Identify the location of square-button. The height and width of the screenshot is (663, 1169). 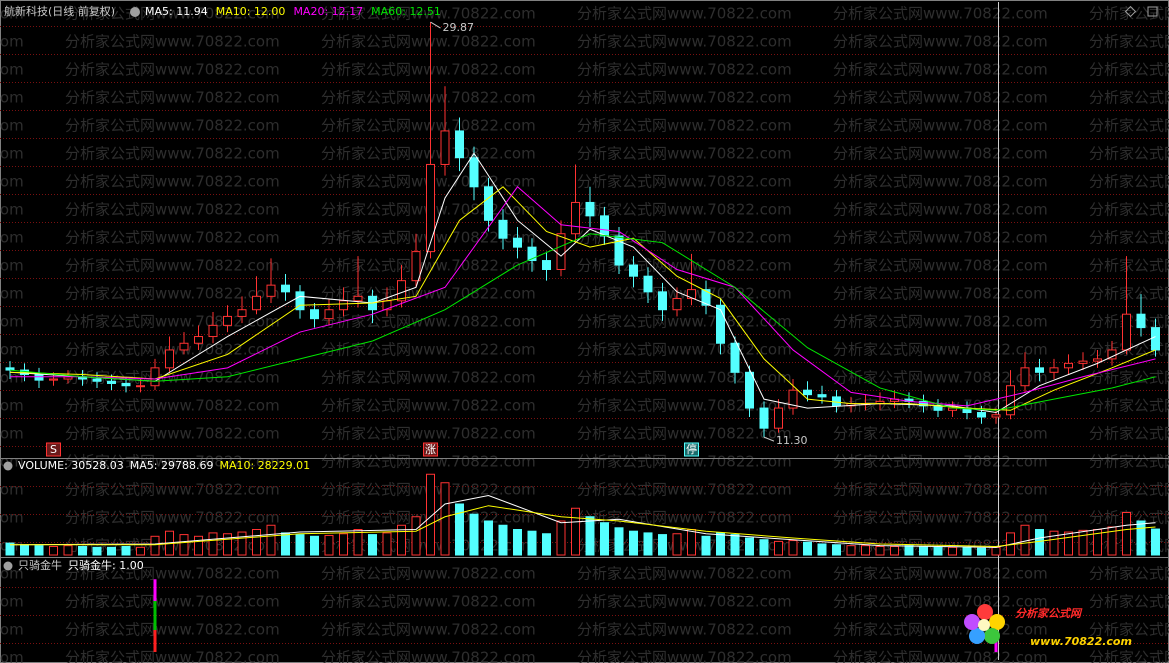
(1152, 11).